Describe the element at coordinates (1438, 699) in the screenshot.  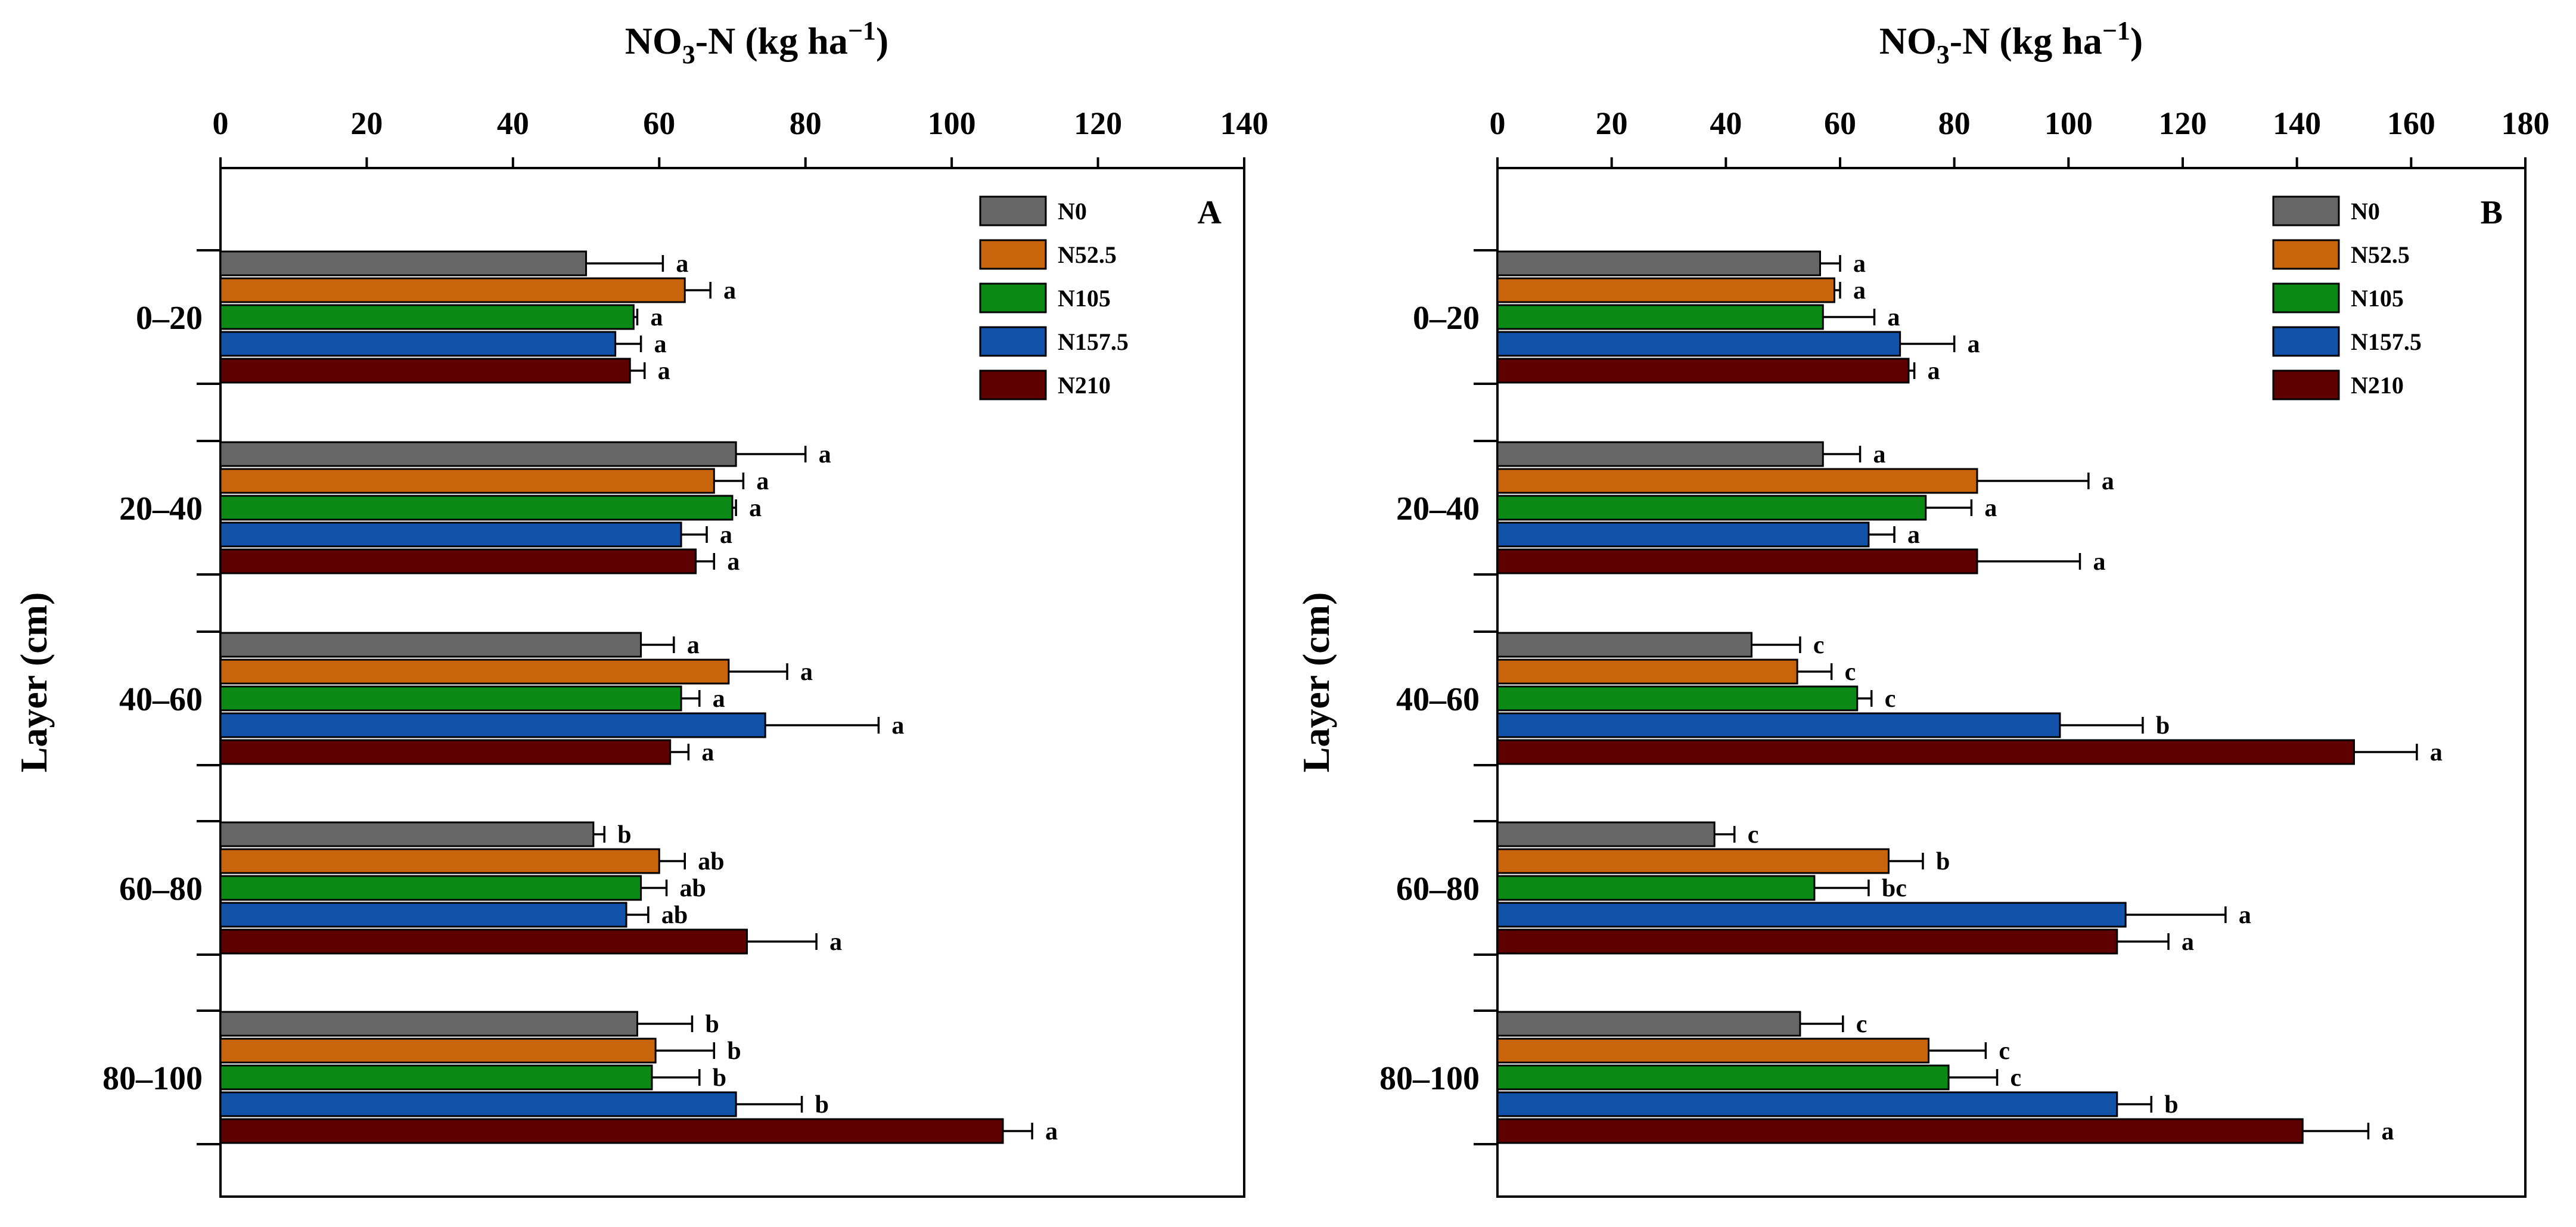
I see `category-label: 40–60` at that location.